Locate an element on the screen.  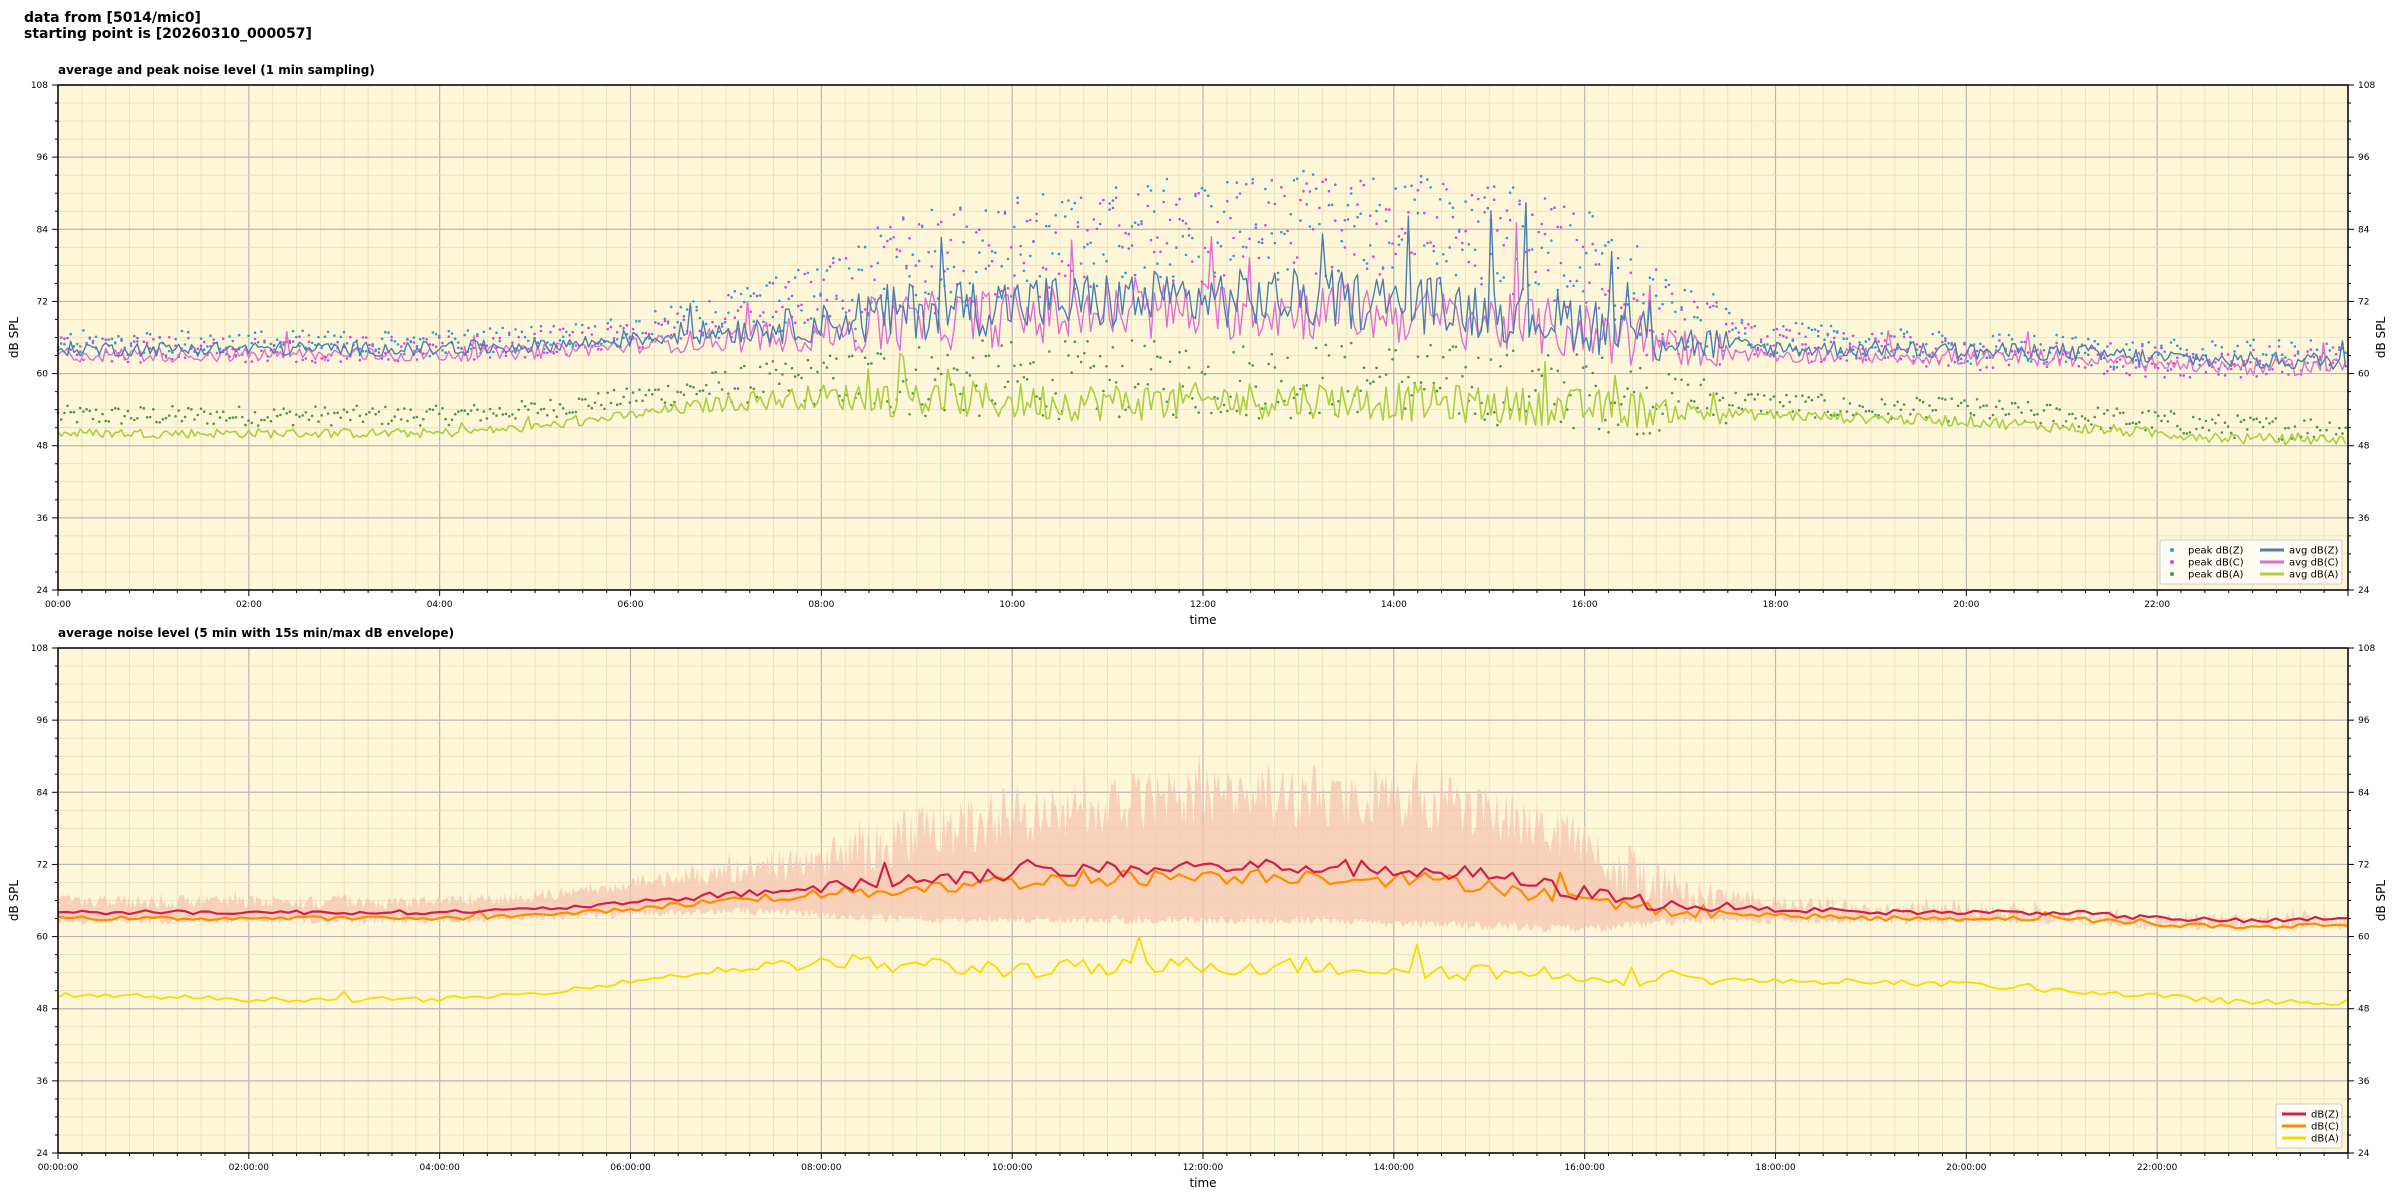
x-tick-label: 10:00 is located at coordinates (1012, 605).